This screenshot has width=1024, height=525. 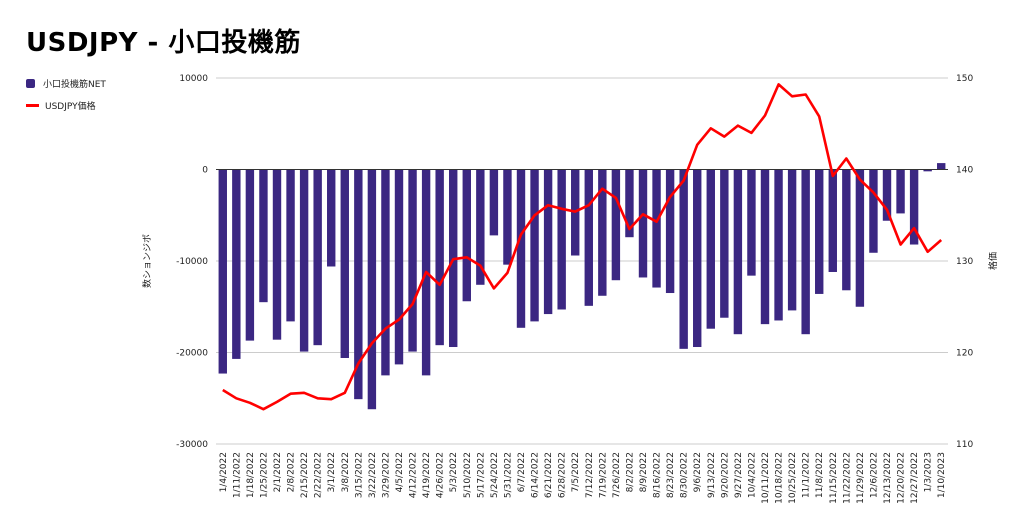 I want to click on legend-line-swatch, so click(x=32, y=105).